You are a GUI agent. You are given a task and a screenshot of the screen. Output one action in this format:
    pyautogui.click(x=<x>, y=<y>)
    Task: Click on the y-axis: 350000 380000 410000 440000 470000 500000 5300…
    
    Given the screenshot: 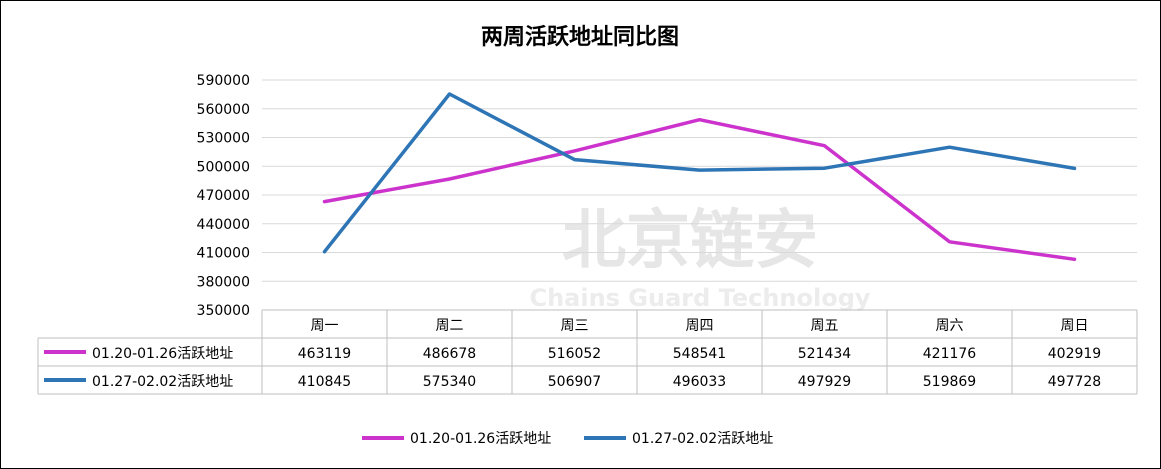 What is the action you would take?
    pyautogui.click(x=223, y=196)
    